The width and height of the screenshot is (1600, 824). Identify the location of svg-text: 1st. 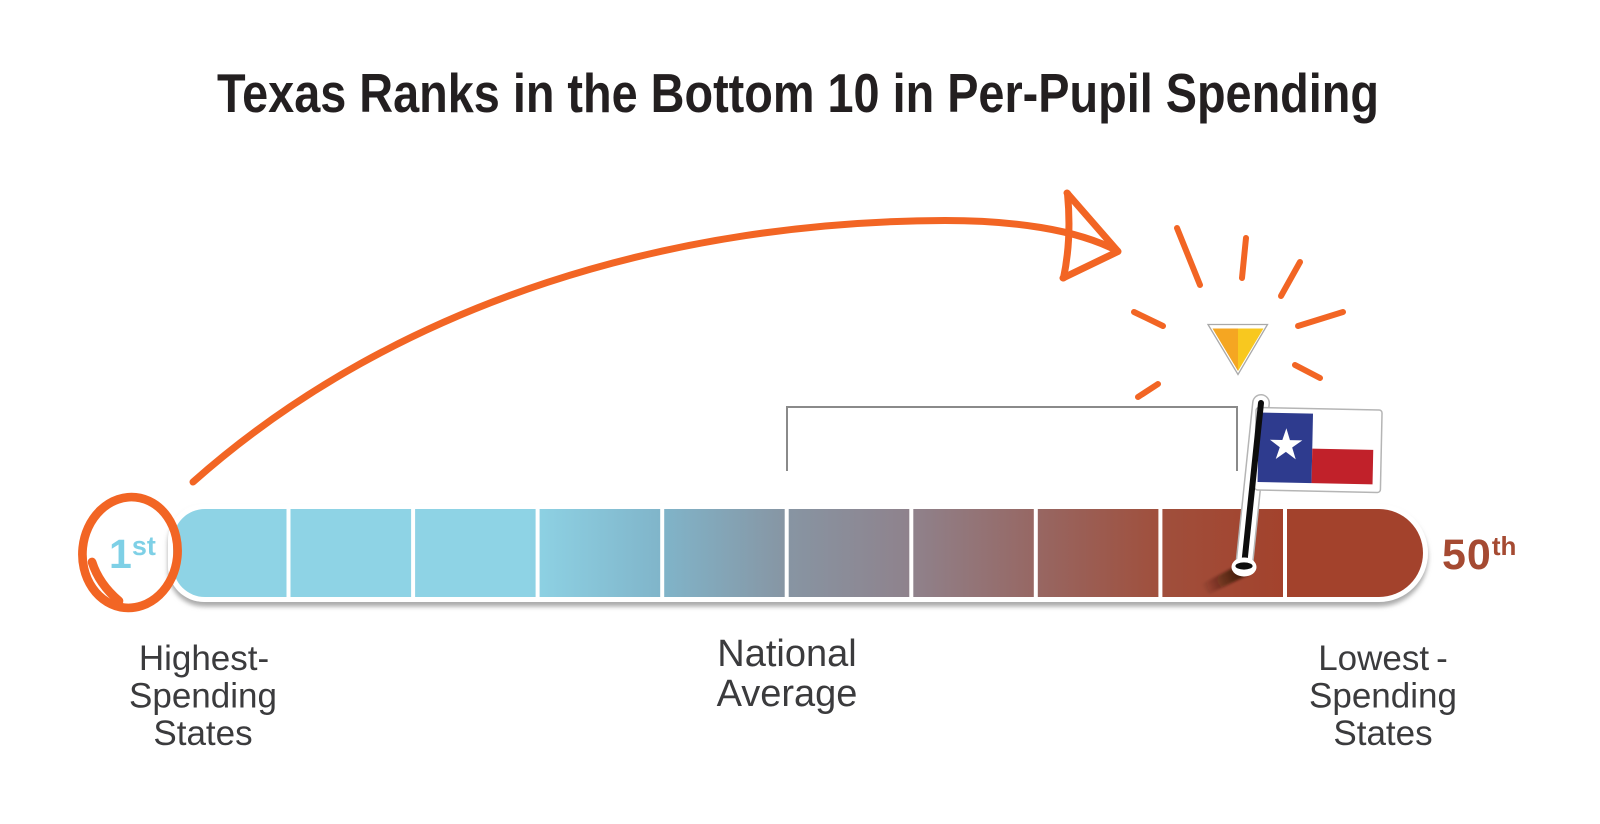
(132, 554).